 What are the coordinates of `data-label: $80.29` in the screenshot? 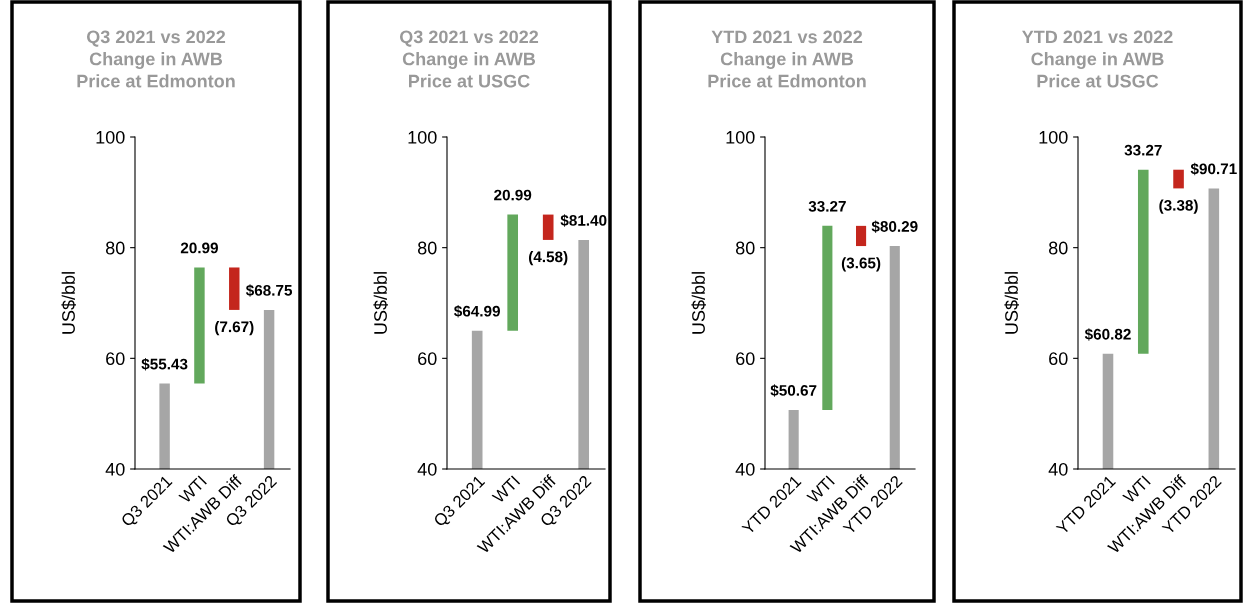 It's located at (894, 226).